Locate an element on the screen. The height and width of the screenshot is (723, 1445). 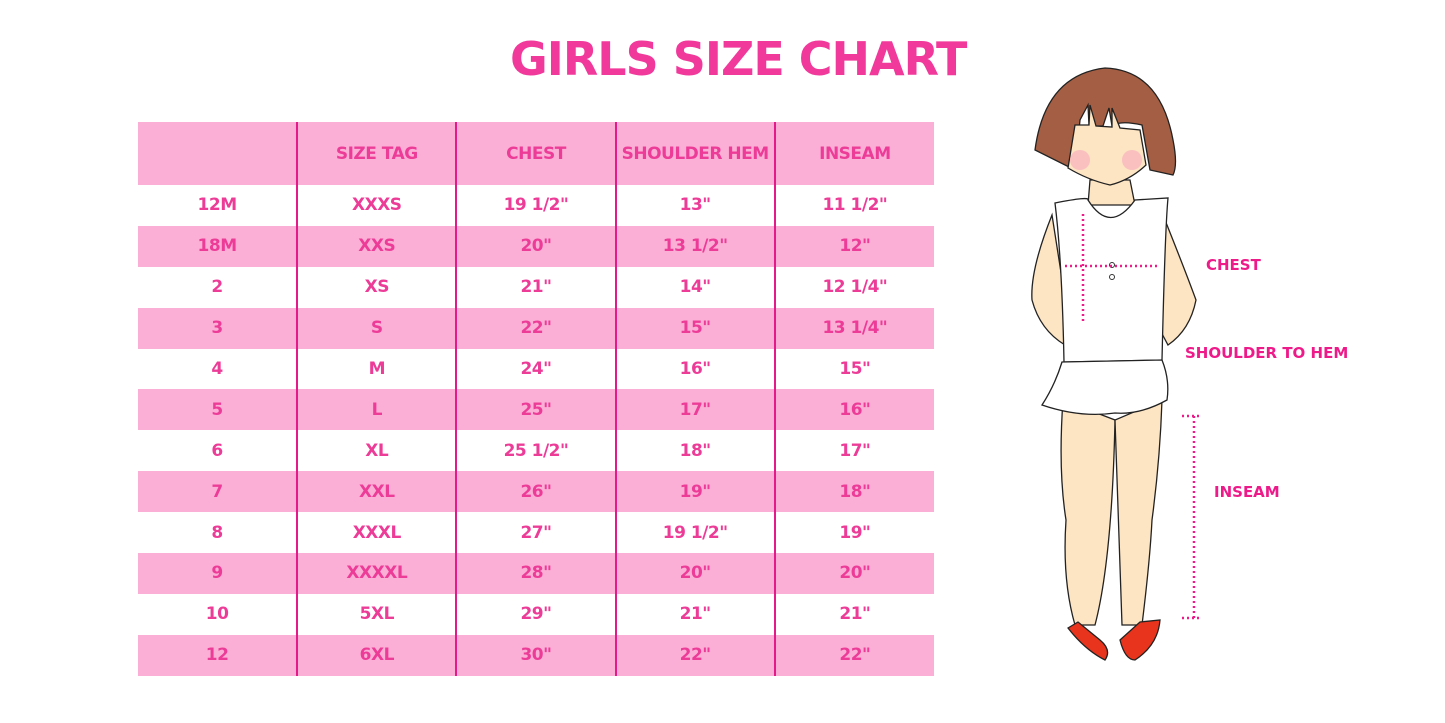
table-cell: 25 1/2" is located at coordinates (535, 451).